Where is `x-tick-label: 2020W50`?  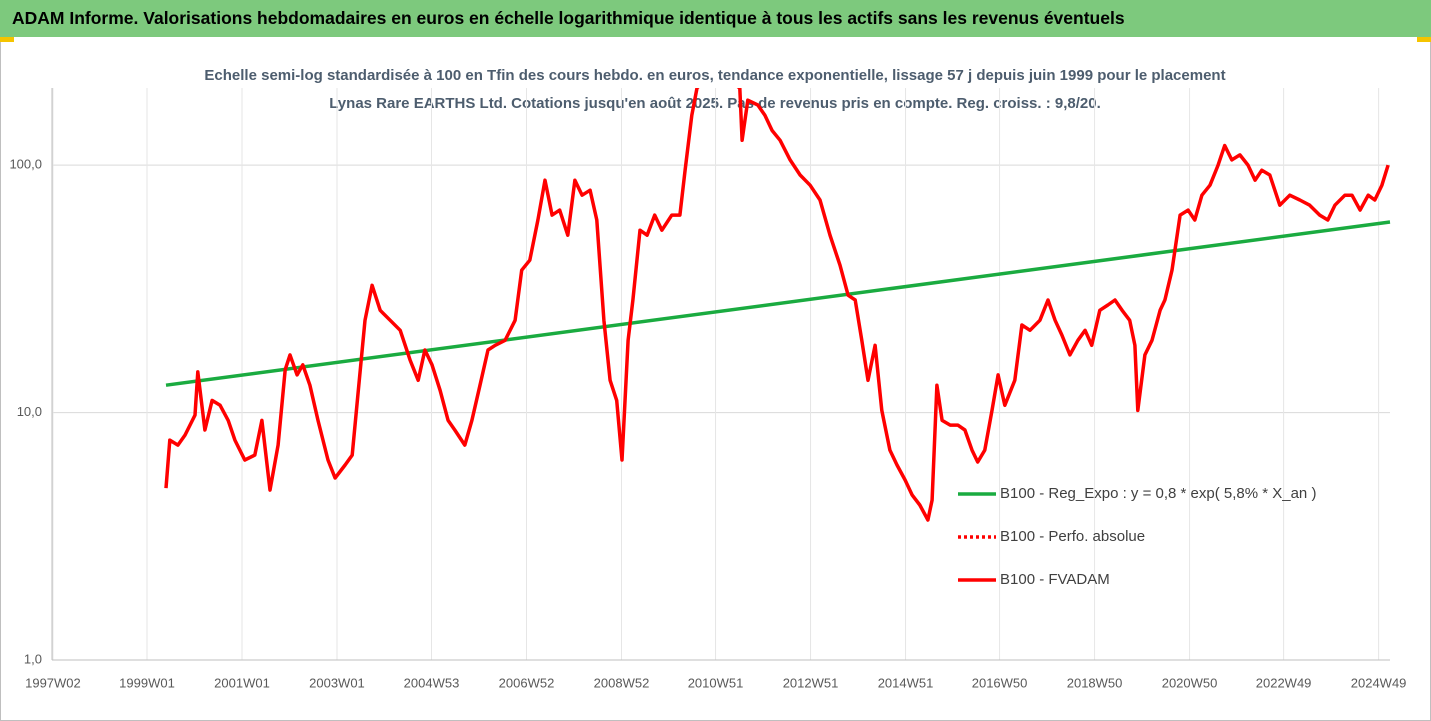 x-tick-label: 2020W50 is located at coordinates (1190, 682).